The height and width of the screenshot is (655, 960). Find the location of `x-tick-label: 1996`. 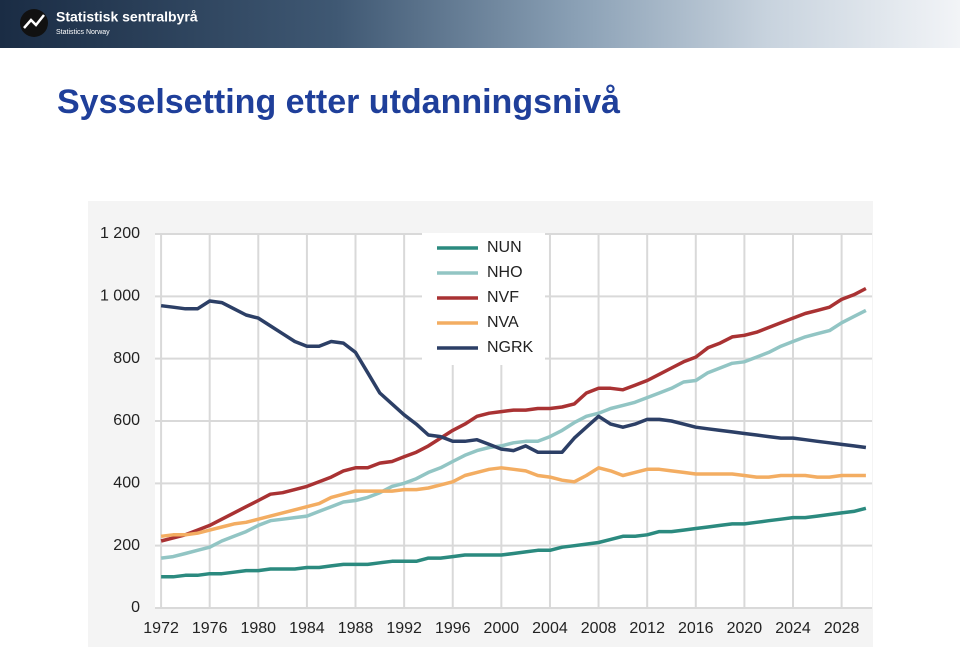

x-tick-label: 1996 is located at coordinates (453, 628).